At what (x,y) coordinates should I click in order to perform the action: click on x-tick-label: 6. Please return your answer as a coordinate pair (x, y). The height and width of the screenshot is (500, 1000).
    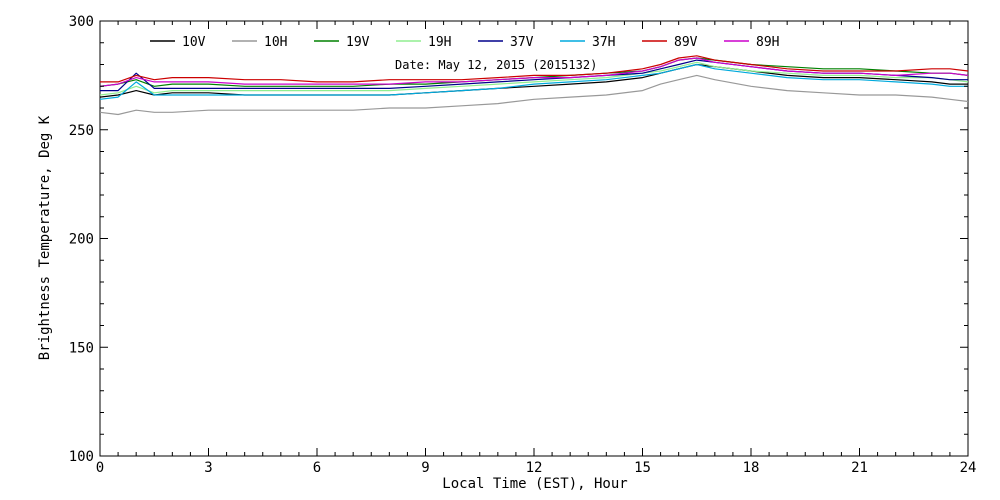
    Looking at the image, I should click on (317, 468).